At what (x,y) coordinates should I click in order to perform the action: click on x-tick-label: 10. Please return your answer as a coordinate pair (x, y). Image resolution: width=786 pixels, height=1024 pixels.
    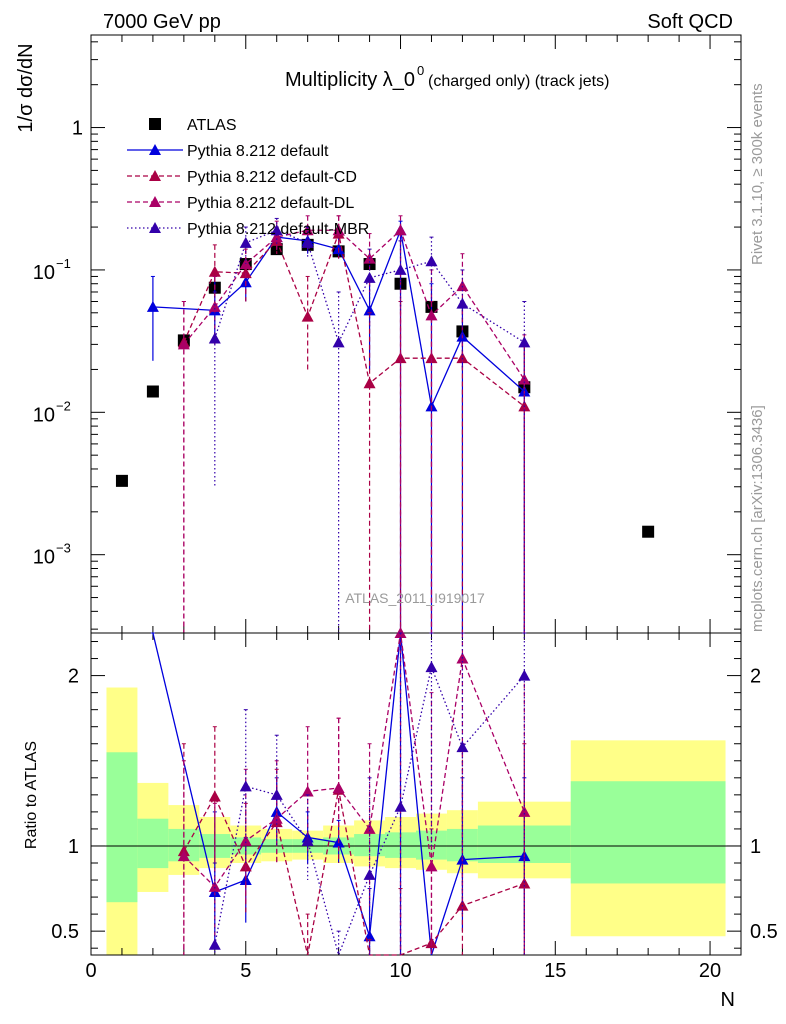
    Looking at the image, I should click on (400, 971).